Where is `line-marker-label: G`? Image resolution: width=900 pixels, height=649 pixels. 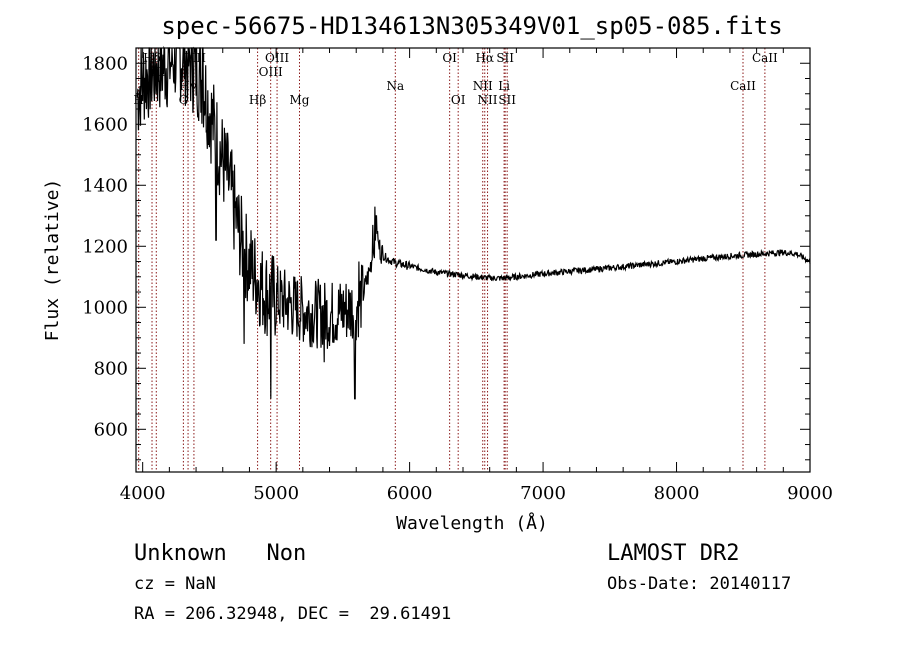
line-marker-label: G is located at coordinates (184, 100).